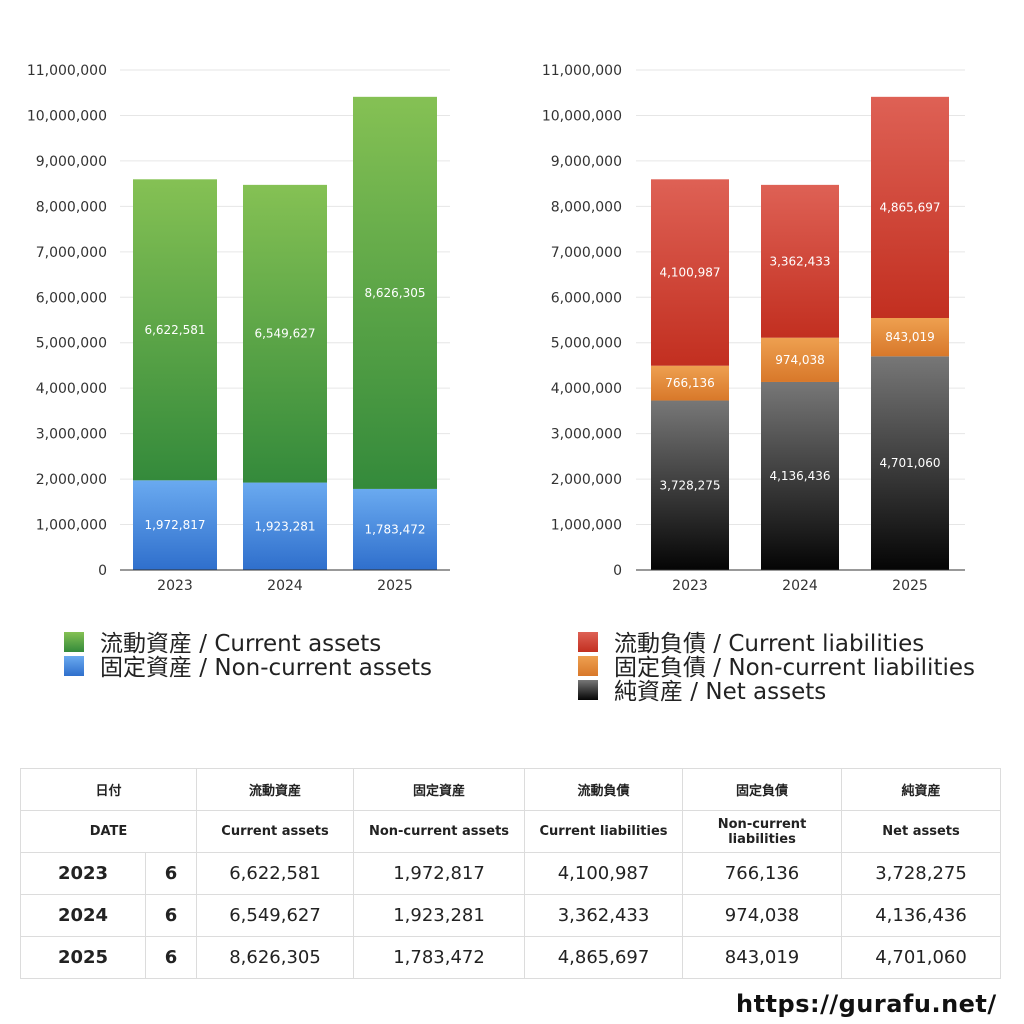 The height and width of the screenshot is (1024, 1024). Describe the element at coordinates (439, 831) in the screenshot. I see `header-noncurrent-assets-en: Non-current assets` at that location.